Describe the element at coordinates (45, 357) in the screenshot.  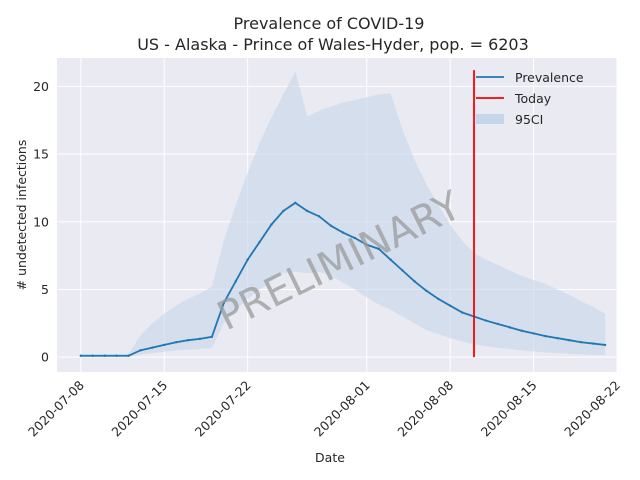
I see `y-tick-label: 0` at that location.